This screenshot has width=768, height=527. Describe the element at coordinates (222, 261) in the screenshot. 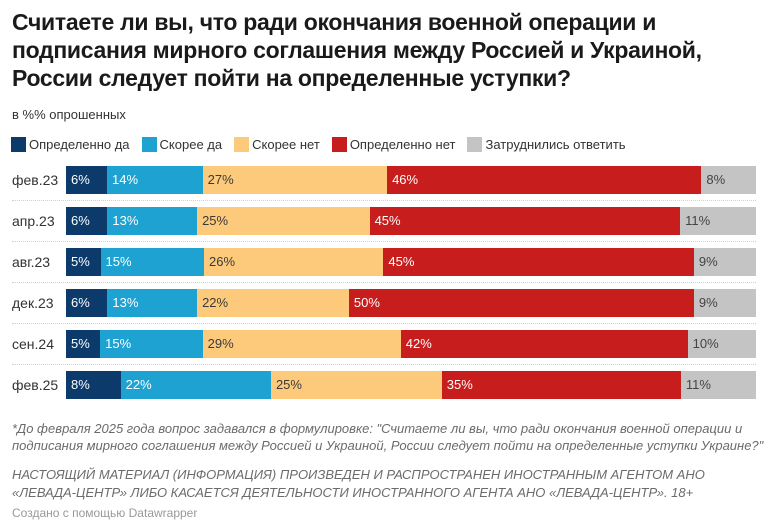

I see `data-label: 26%` at that location.